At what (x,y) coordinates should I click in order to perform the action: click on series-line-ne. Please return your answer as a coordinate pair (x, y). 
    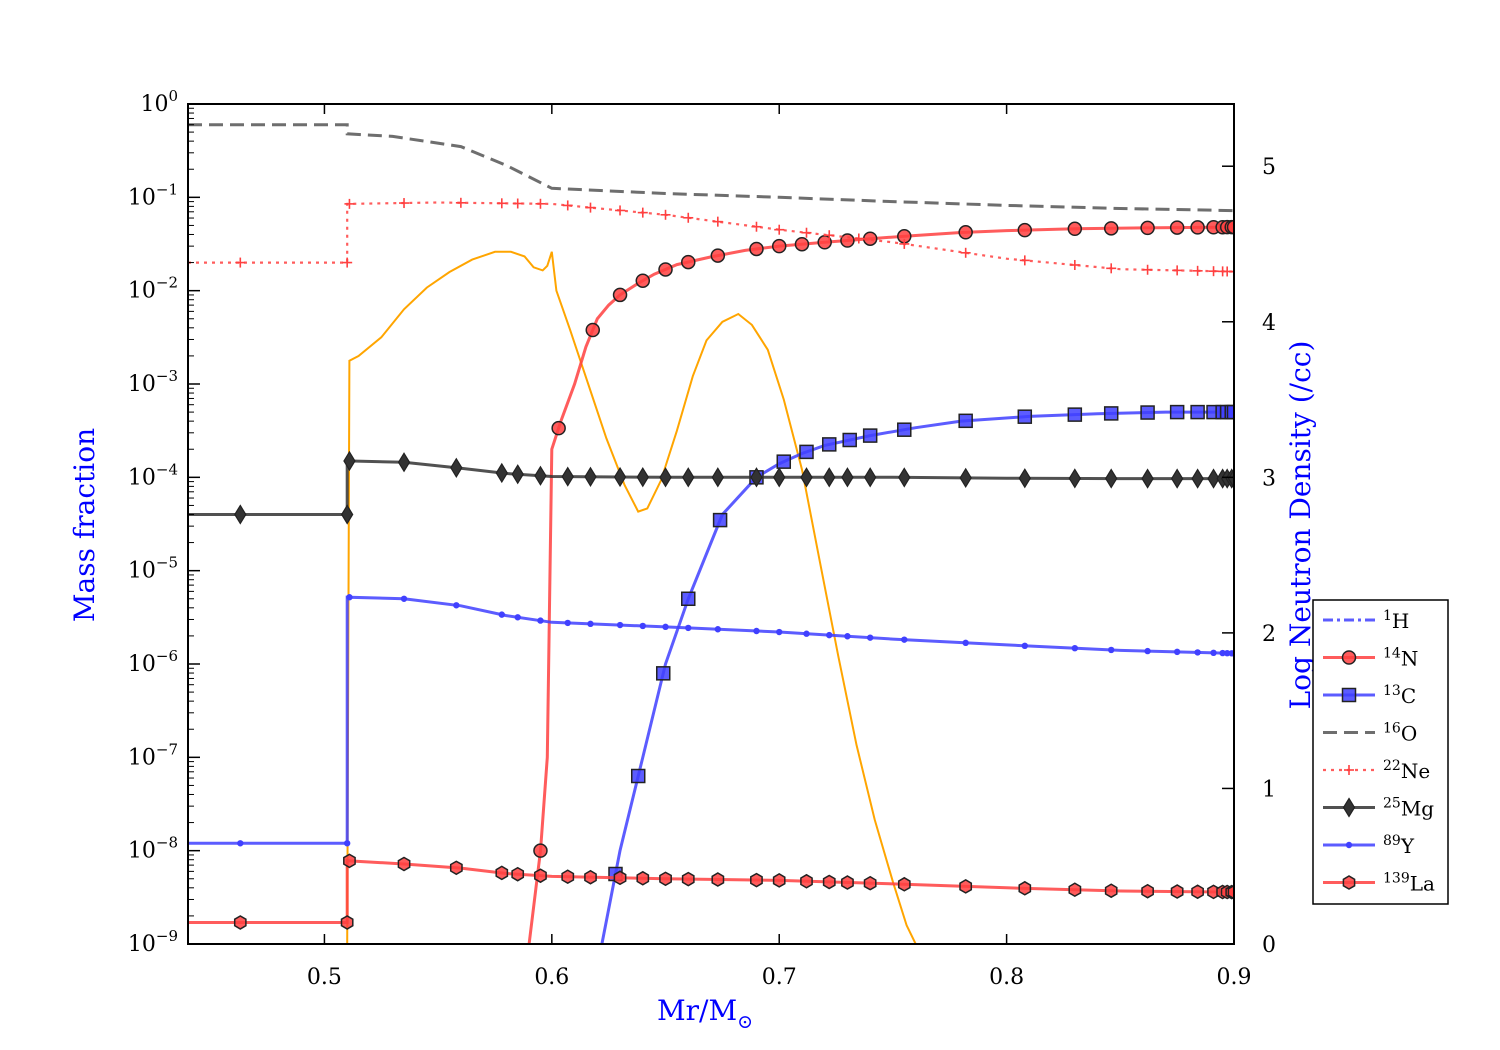
    Looking at the image, I should click on (711, 237).